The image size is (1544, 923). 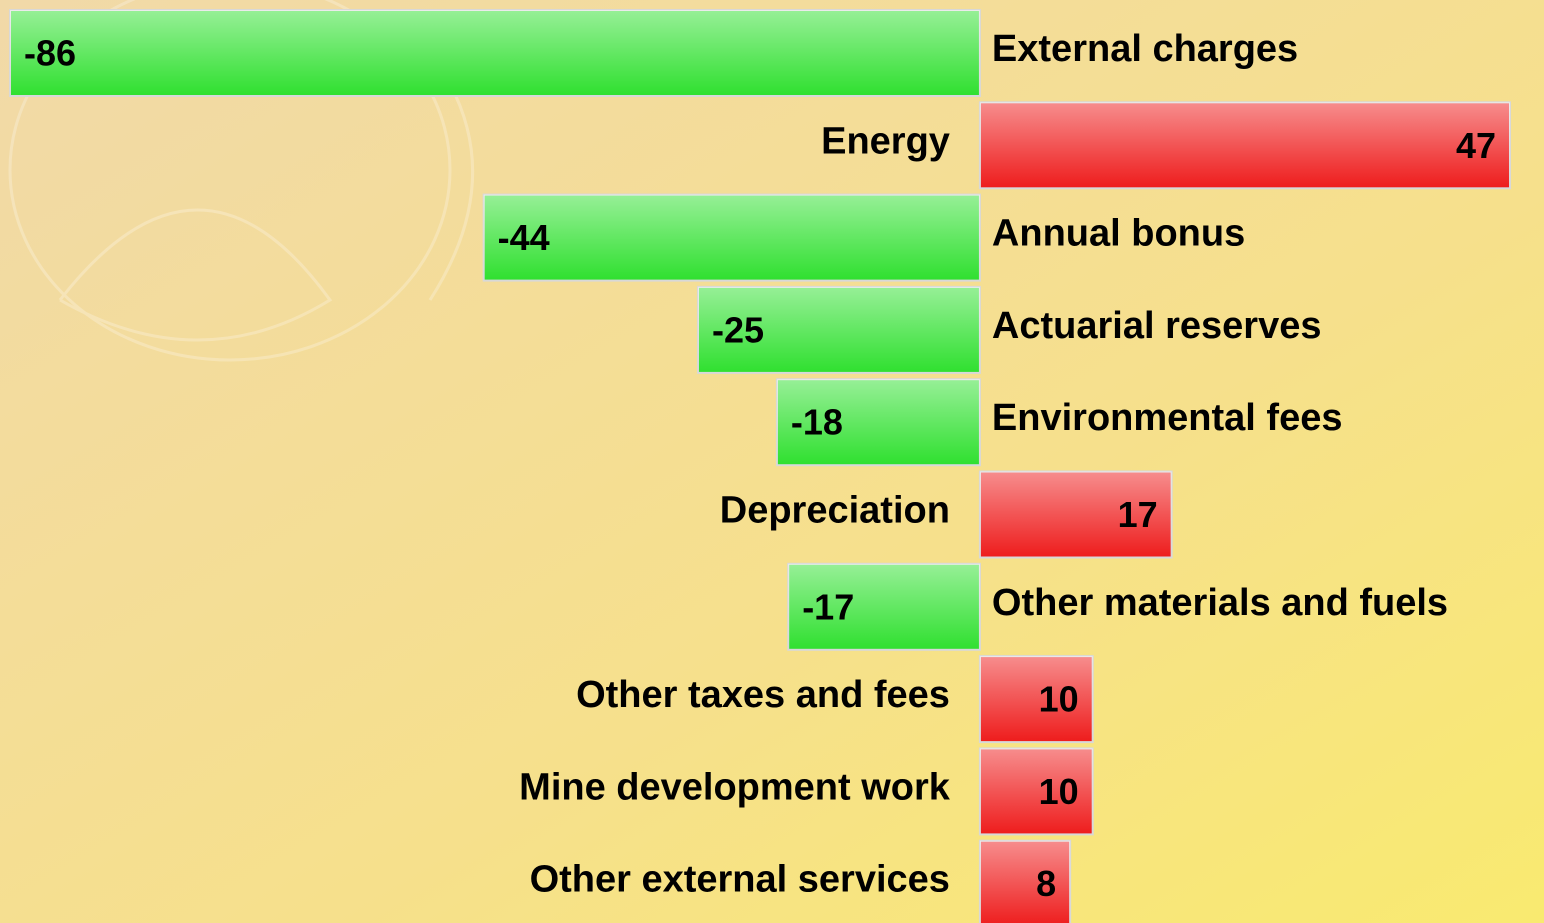 What do you see at coordinates (50, 53) in the screenshot?
I see `value-label: -86` at bounding box center [50, 53].